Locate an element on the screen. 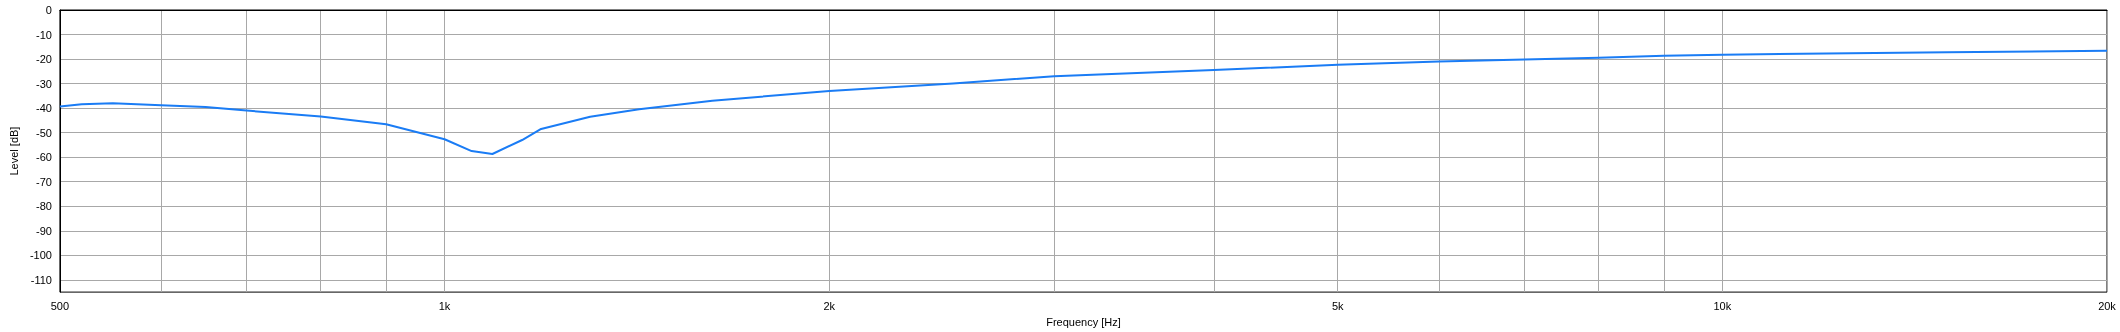 This screenshot has width=2120, height=332. y-tick-label: -70 is located at coordinates (44, 181).